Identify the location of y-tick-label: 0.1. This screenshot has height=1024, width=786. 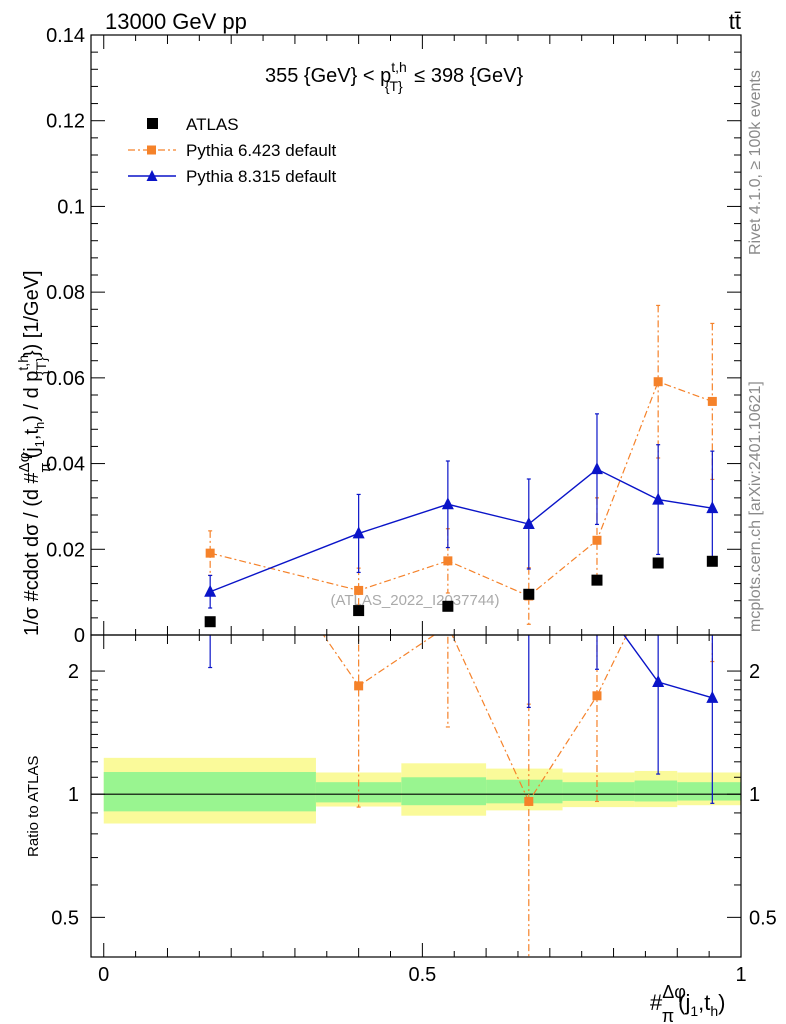
(71, 207).